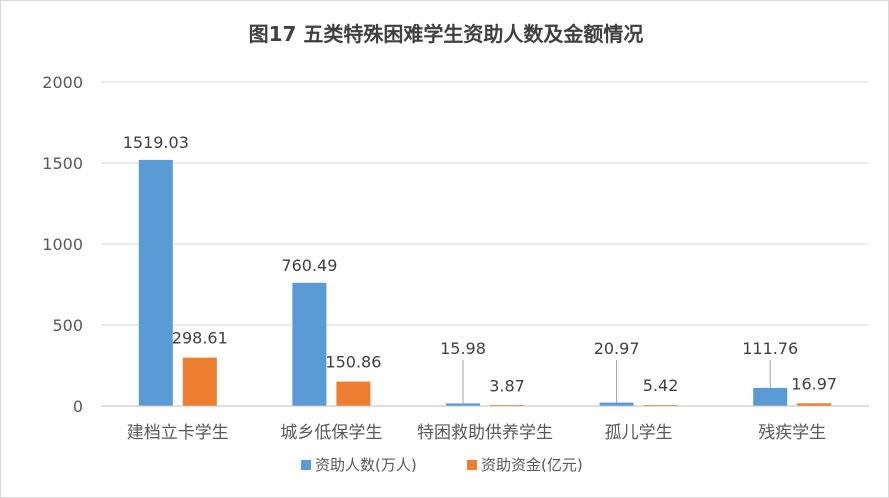 This screenshot has width=889, height=498. Describe the element at coordinates (792, 433) in the screenshot. I see `x-tick-label: 残疾学生` at that location.